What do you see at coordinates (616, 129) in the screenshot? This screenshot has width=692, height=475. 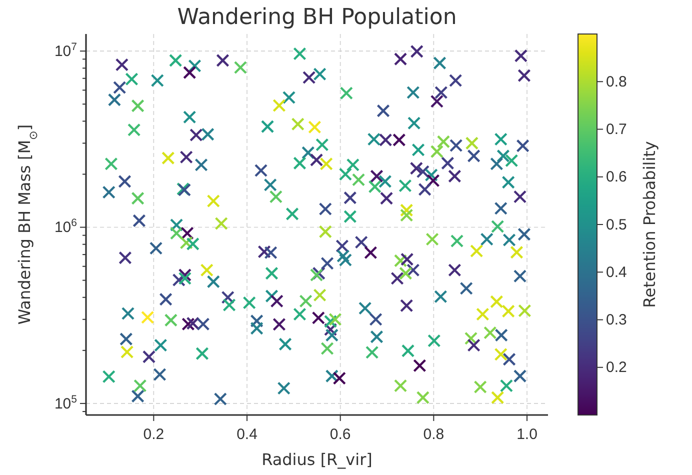 I see `color-bar-label: 0.7` at bounding box center [616, 129].